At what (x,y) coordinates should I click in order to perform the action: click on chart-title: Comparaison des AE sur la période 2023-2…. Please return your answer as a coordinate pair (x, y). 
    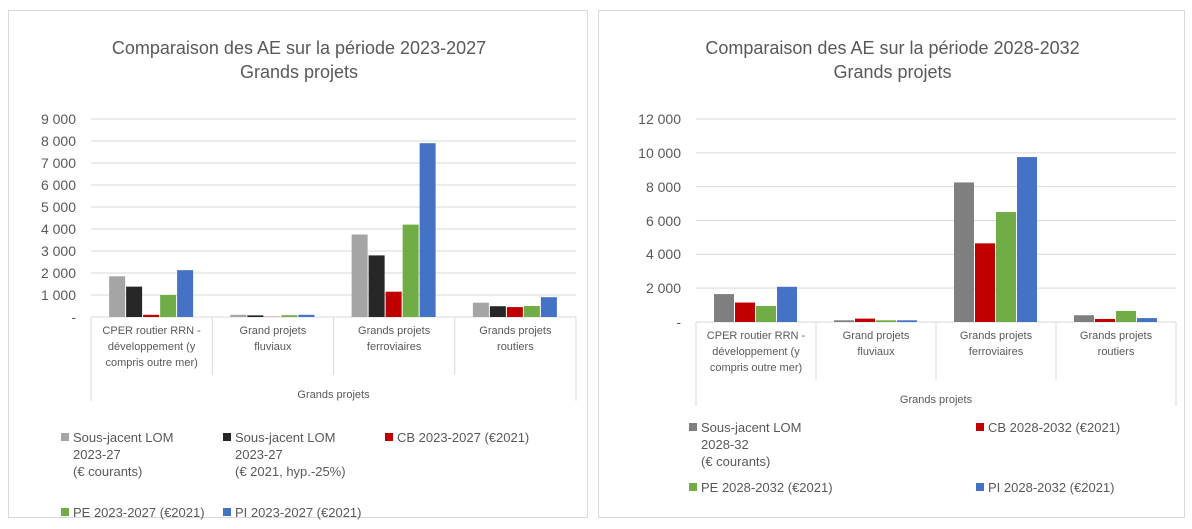
    Looking at the image, I should click on (299, 60).